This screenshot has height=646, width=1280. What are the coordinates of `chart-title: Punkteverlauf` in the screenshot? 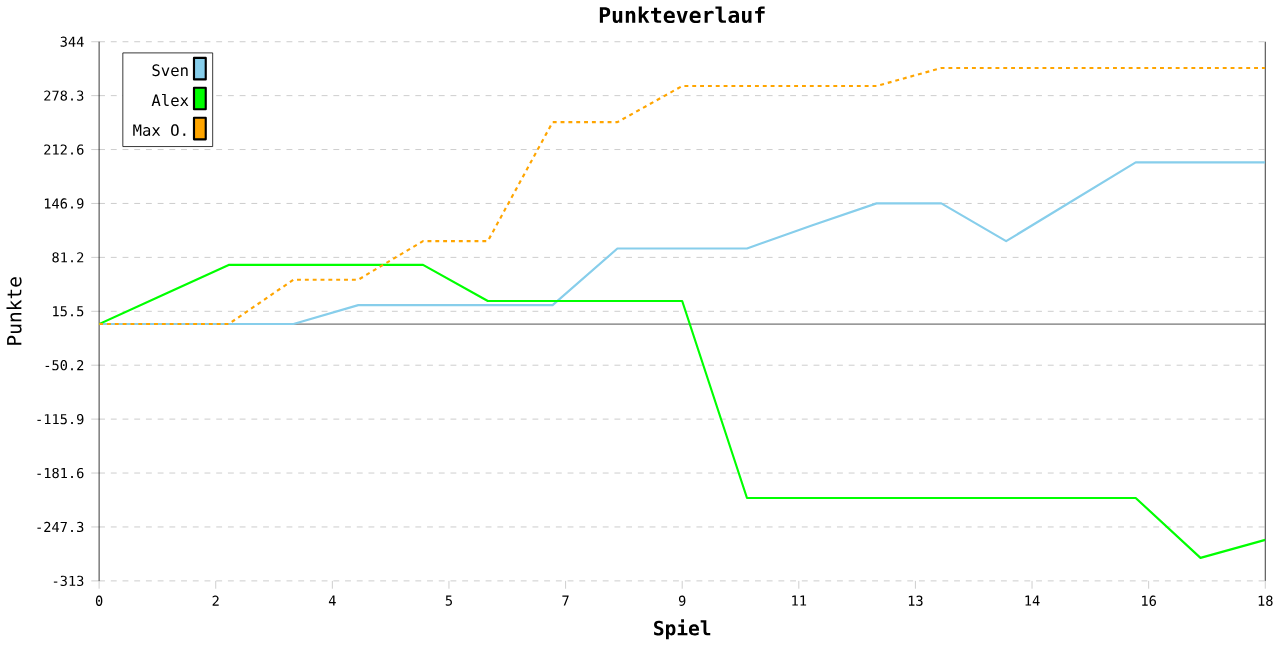 It's located at (682, 15).